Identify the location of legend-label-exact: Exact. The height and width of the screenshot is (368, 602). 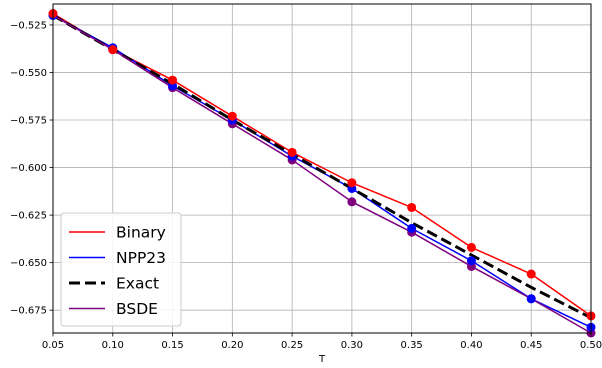
(137, 284).